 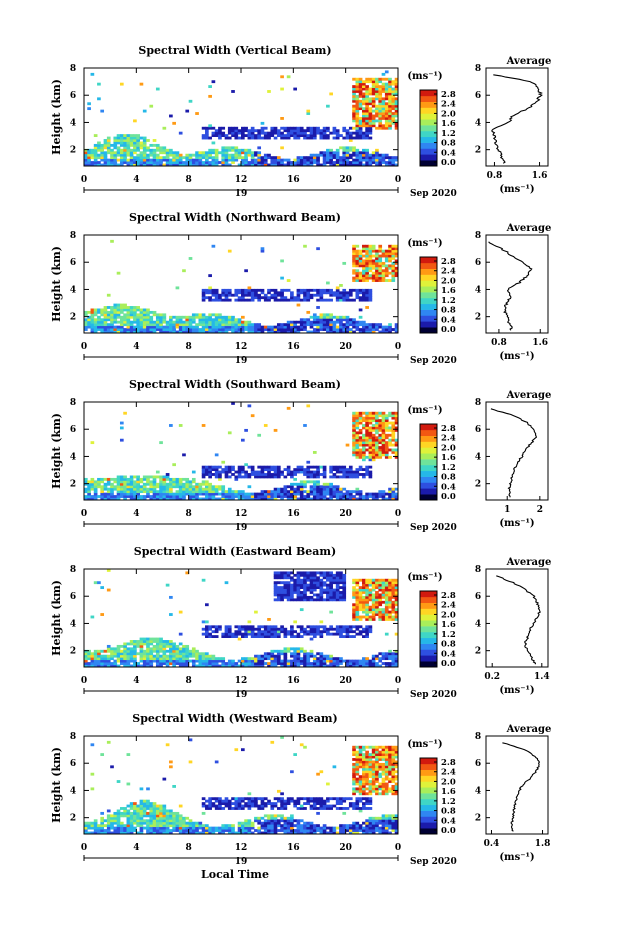 I want to click on colorbar-segment, so click(x=428, y=122).